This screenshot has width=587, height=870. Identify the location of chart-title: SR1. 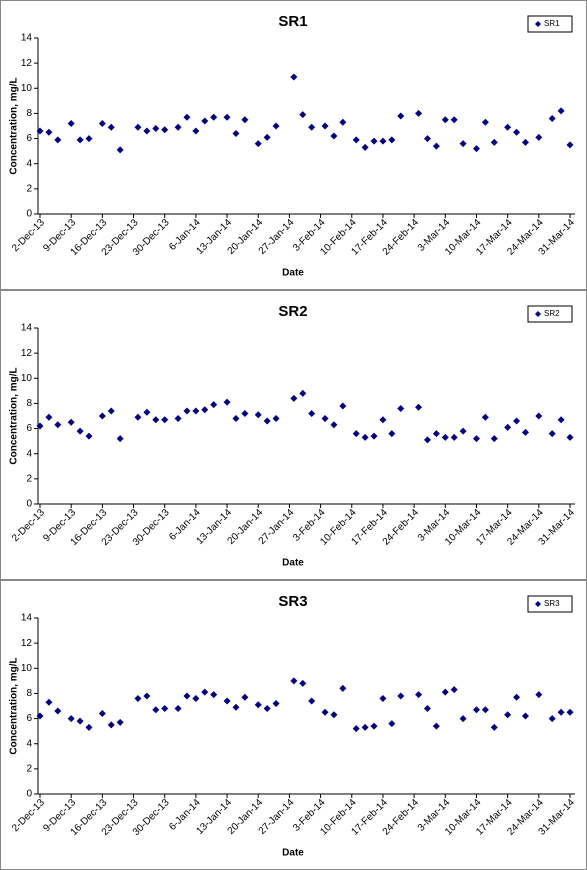
(292, 21).